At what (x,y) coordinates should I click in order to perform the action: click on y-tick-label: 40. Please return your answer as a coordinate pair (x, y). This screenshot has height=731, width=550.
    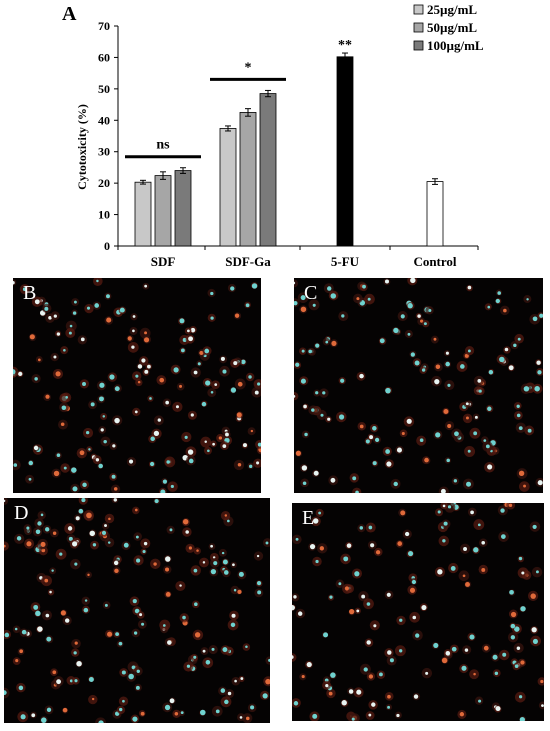
    Looking at the image, I should click on (104, 120).